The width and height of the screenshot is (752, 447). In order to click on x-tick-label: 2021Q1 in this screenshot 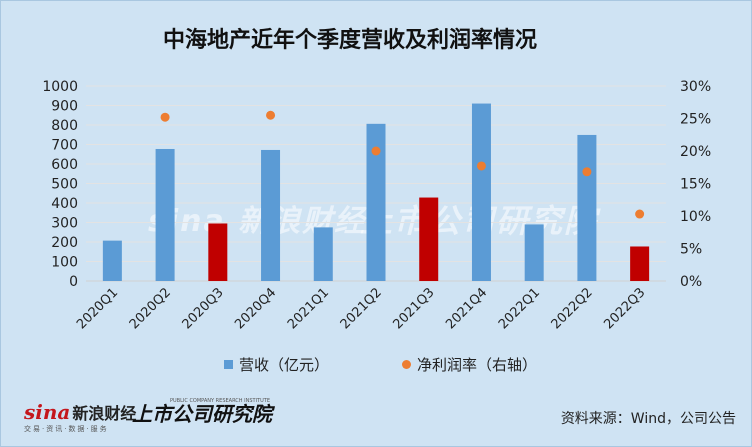, I will do `click(308, 308)`.